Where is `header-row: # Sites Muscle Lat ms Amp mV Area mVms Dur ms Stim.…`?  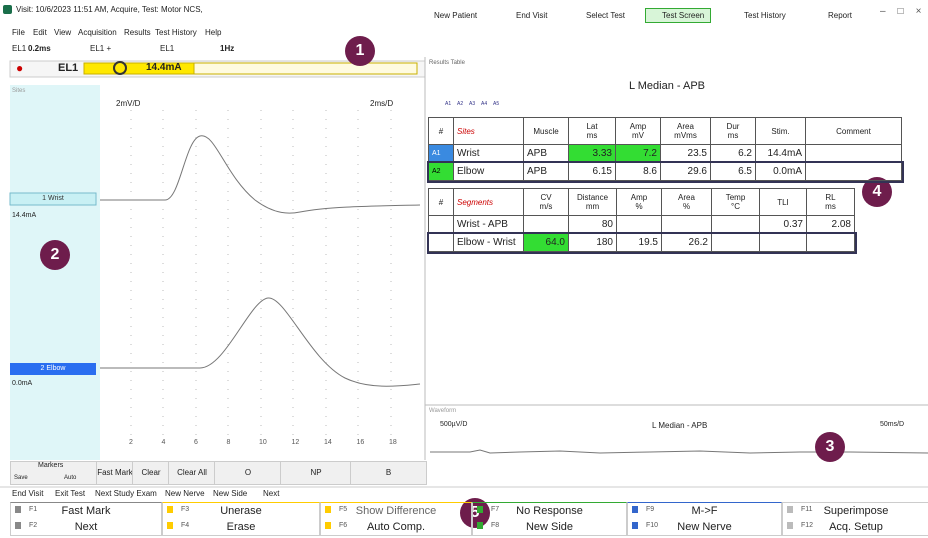
header-row: # Sites Muscle Lat ms Amp mV Area mVms Dur ms Stim.… is located at coordinates (665, 131).